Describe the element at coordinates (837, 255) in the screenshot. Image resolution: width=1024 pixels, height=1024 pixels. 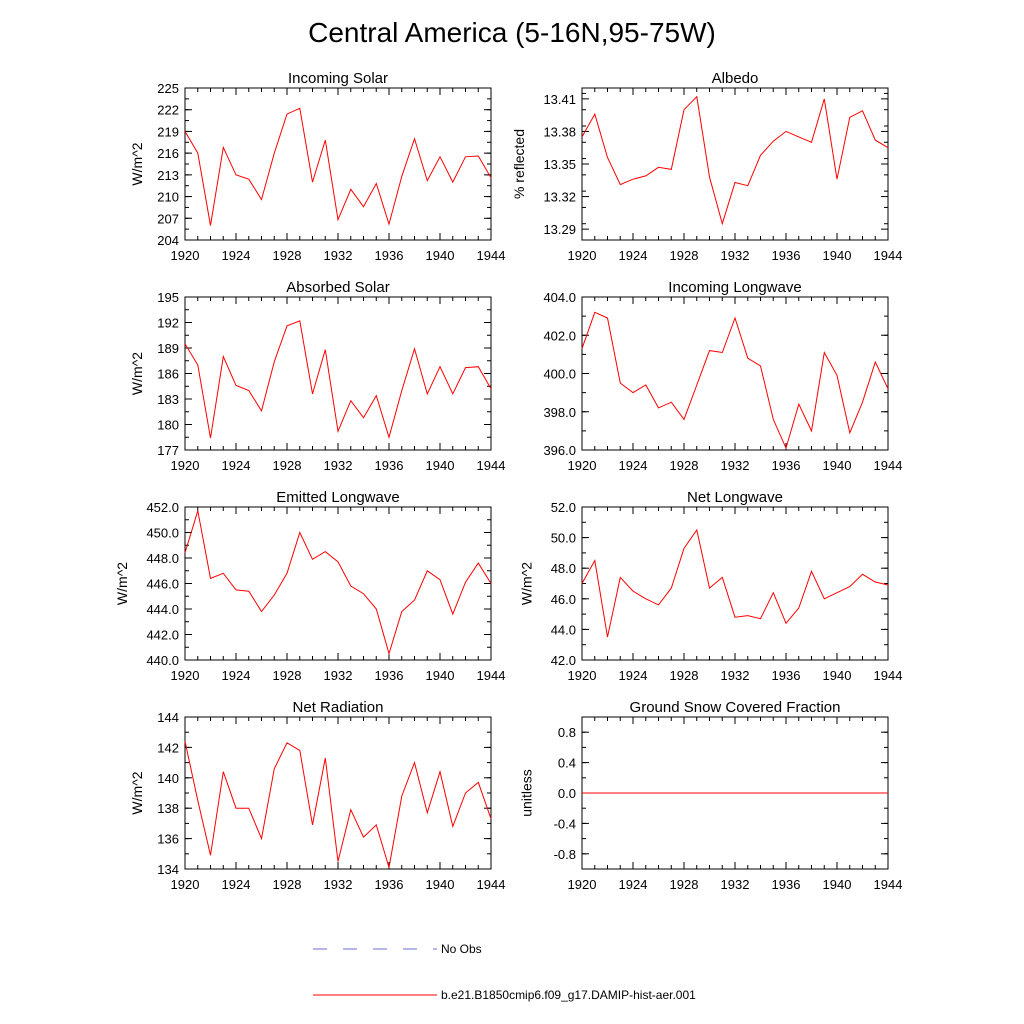
I see `panel-albedo-xtick-label: 1940` at that location.